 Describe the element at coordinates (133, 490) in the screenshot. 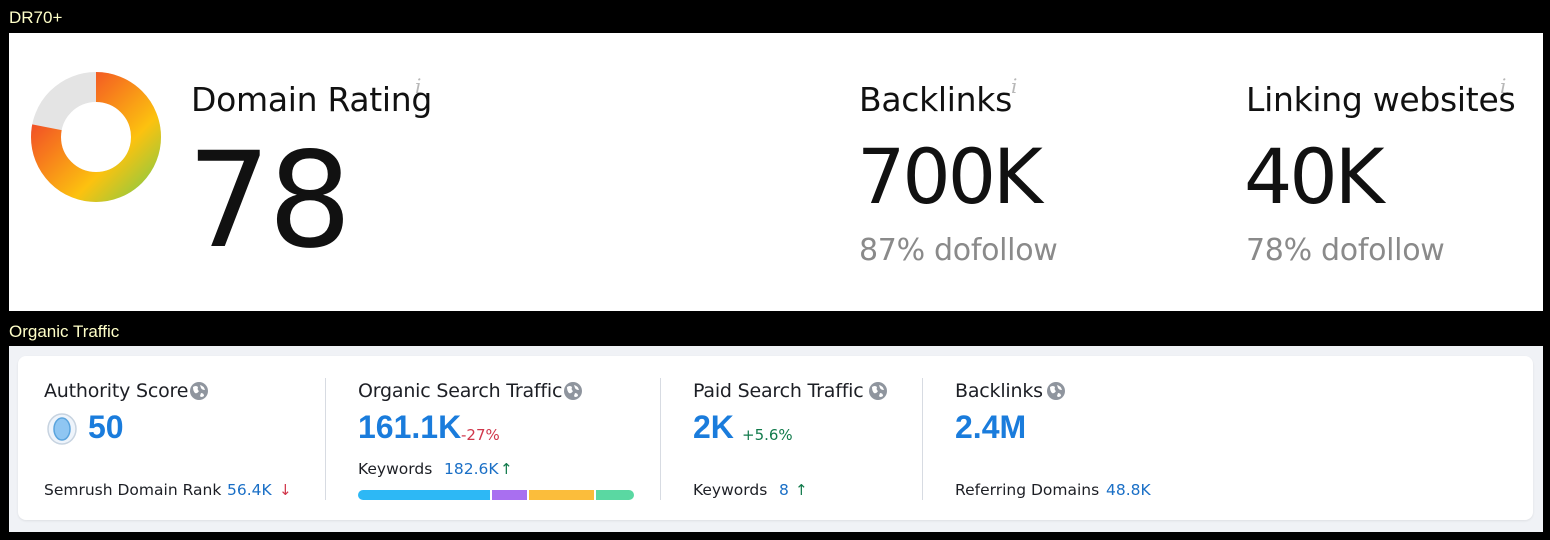

I see `semrush-domain-rank-label: Semrush Domain Rank` at that location.